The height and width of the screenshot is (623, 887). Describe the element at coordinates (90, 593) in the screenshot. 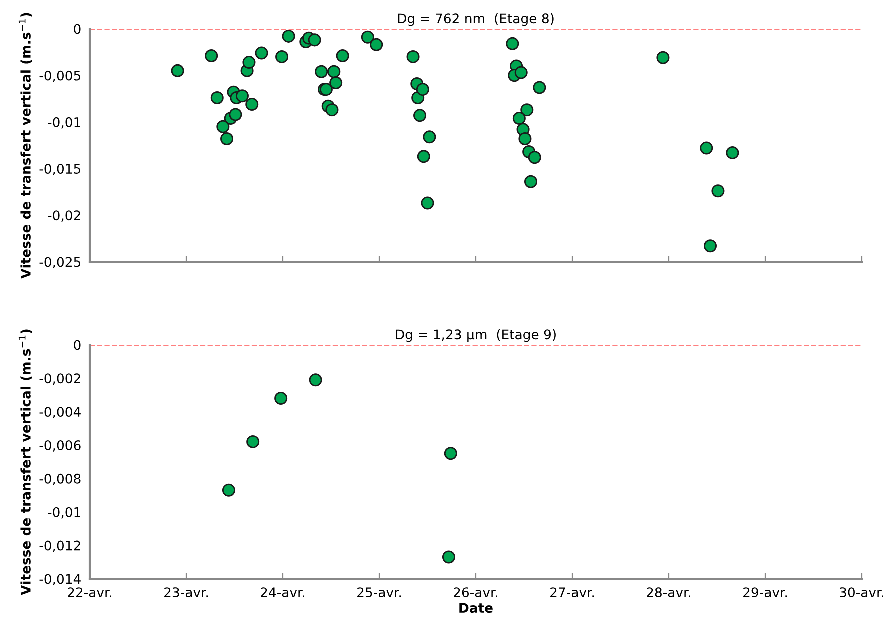

I see `x-tick-label: 22-avr.` at that location.